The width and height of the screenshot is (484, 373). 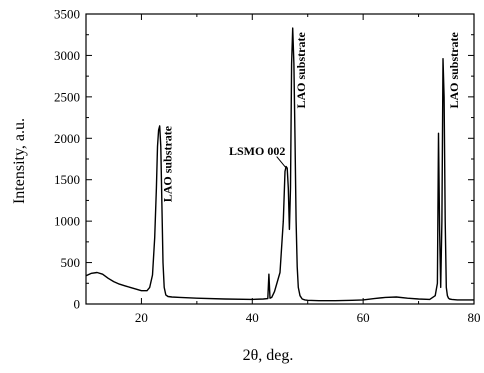 What do you see at coordinates (67, 138) in the screenshot?
I see `y-tick-label-4: 2000` at bounding box center [67, 138].